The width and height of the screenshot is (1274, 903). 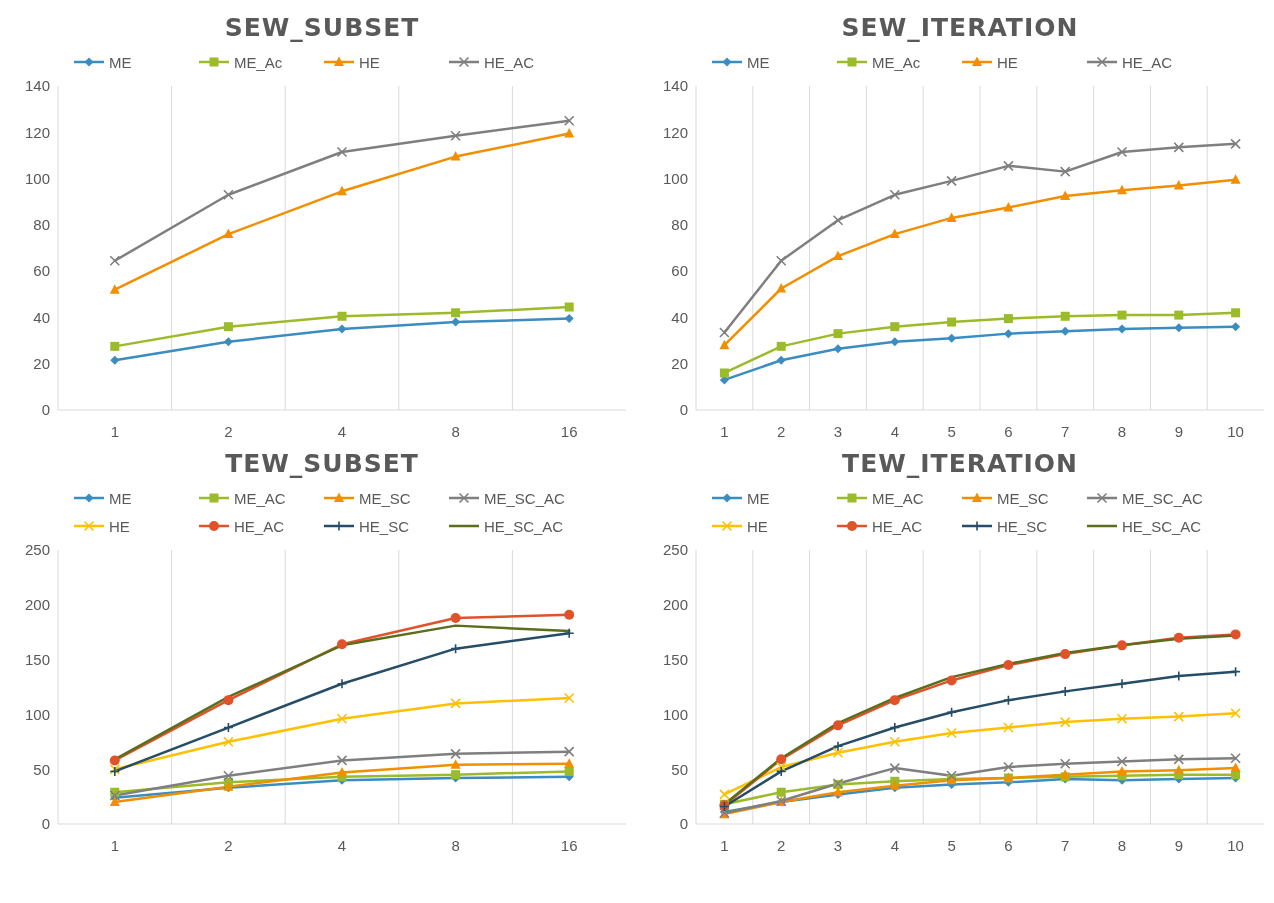 I want to click on chart-title: TEW_SUBSET, so click(x=322, y=464).